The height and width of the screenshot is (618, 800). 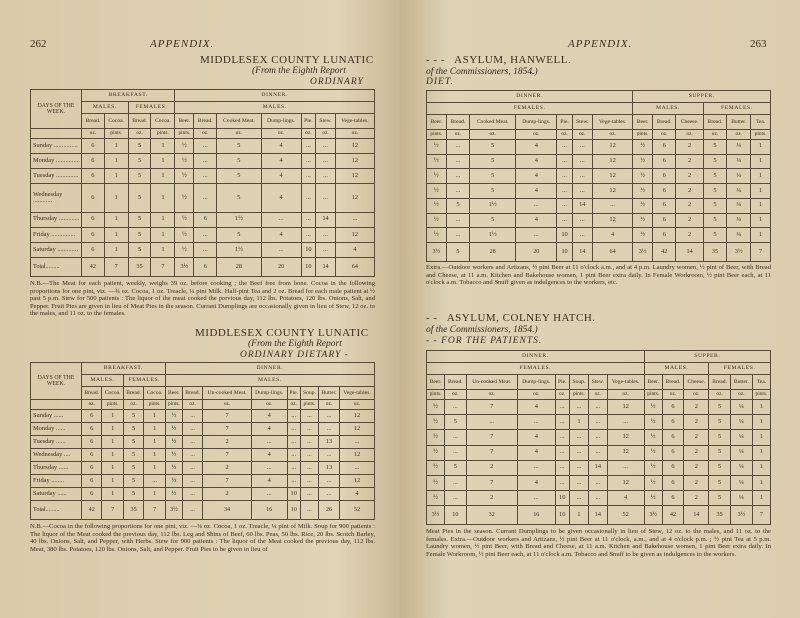 I want to click on header-row: DAYS OF THE WEEK. BREAKFAST. DINNER., so click(x=202, y=109).